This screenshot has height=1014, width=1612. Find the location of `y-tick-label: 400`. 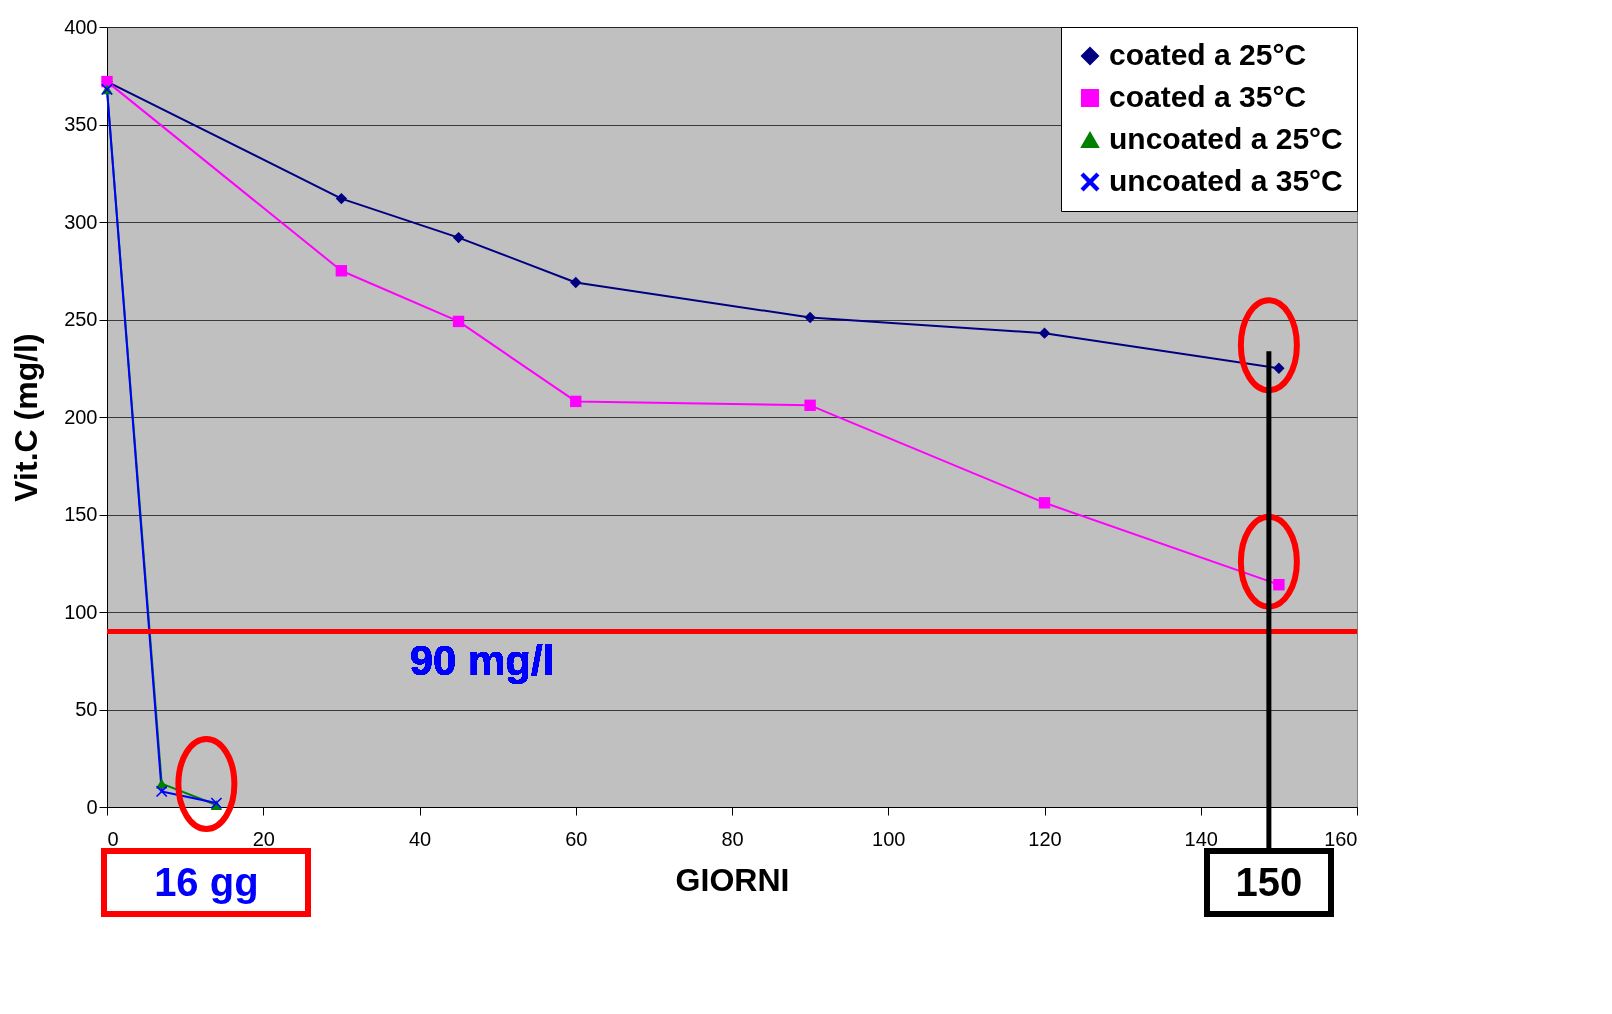

y-tick-label: 400 is located at coordinates (81, 26).